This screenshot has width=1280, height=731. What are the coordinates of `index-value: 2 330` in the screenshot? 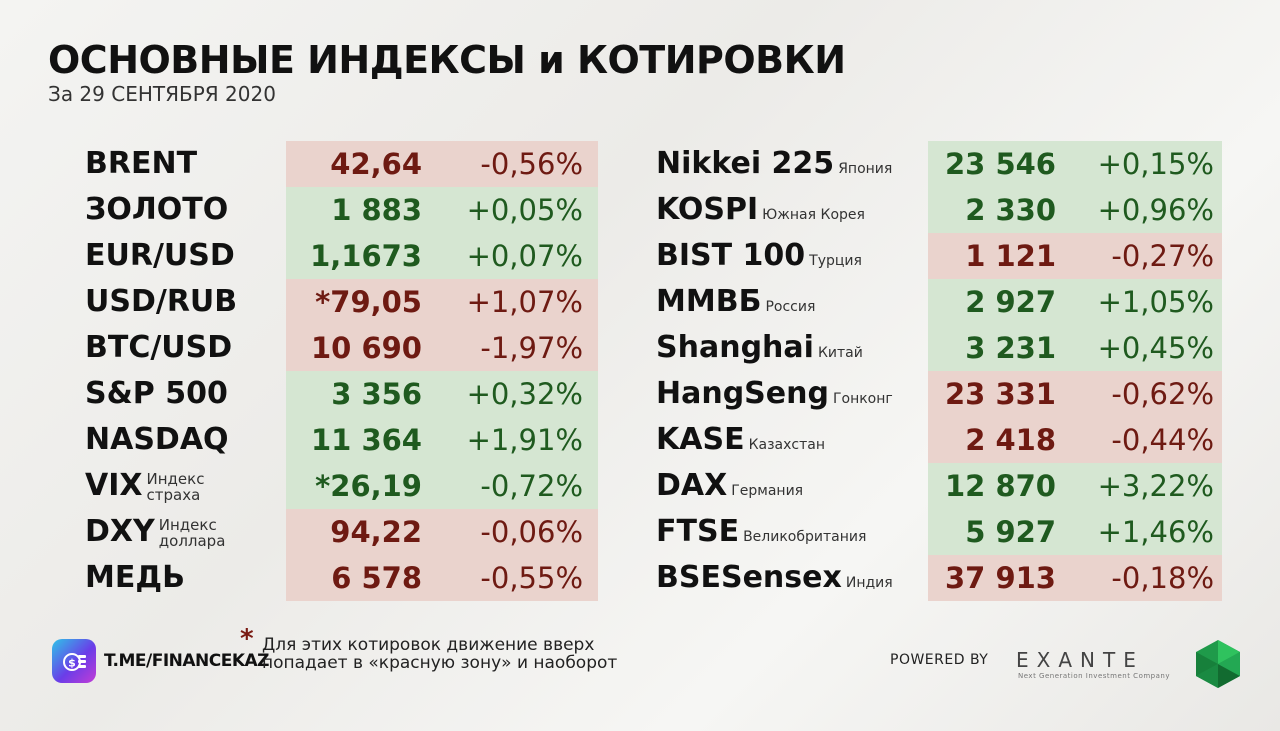 It's located at (1010, 210).